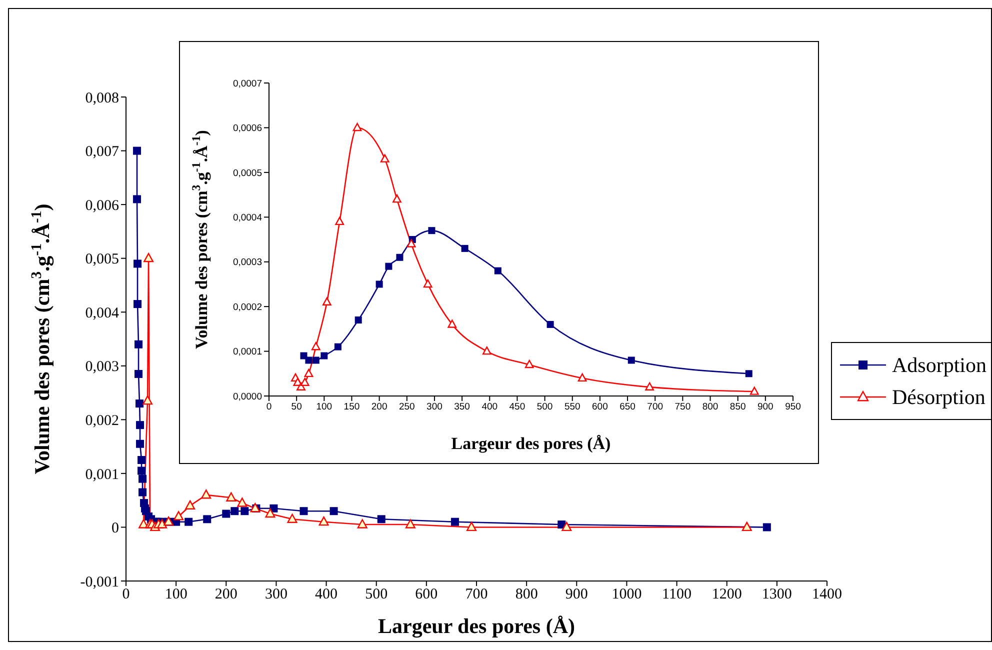 Image resolution: width=992 pixels, height=650 pixels. What do you see at coordinates (247, 84) in the screenshot?
I see `y-tick-label: 0,0007` at bounding box center [247, 84].